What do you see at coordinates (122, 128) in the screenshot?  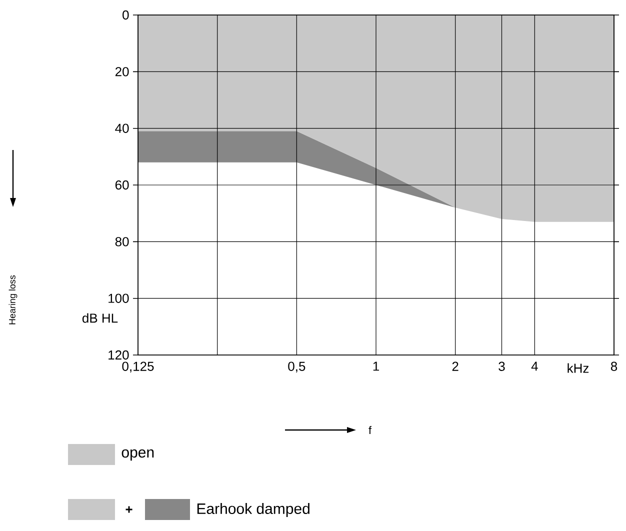 I see `y-tick-label: 40` at bounding box center [122, 128].